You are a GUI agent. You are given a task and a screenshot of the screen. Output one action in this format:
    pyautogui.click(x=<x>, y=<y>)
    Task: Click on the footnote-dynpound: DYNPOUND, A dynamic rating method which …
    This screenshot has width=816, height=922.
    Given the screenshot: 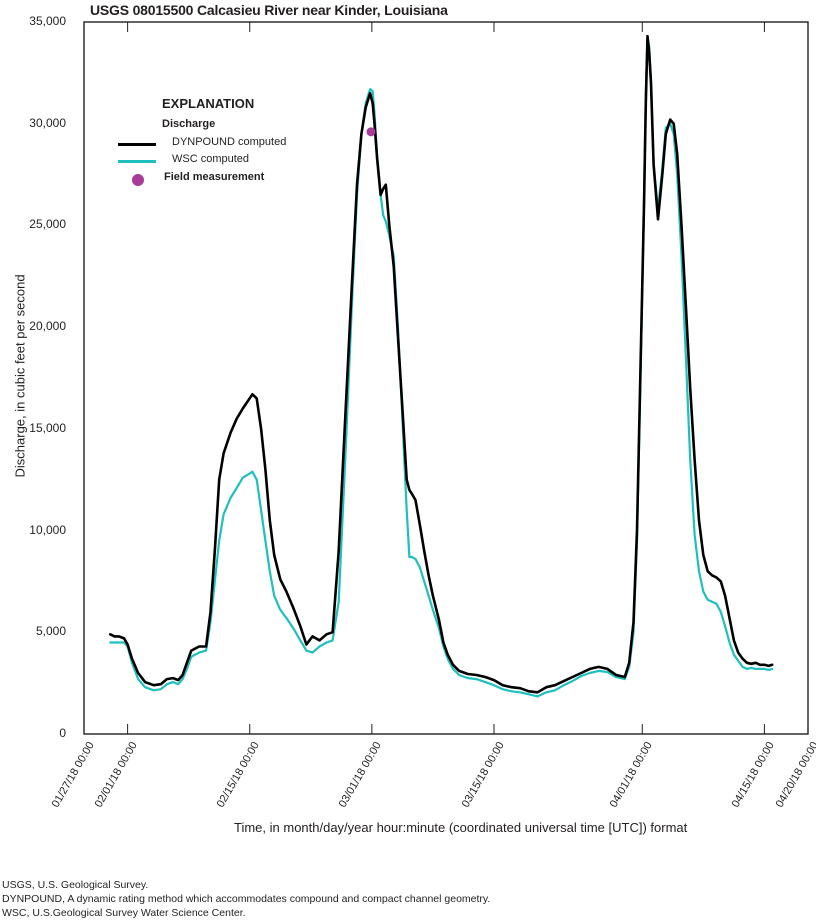 What is the action you would take?
    pyautogui.click(x=246, y=899)
    